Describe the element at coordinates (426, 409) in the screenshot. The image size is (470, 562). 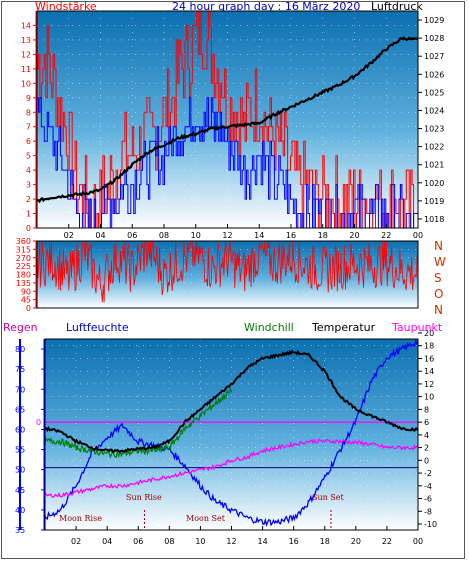
I see `temperature-tick-label: 8` at that location.